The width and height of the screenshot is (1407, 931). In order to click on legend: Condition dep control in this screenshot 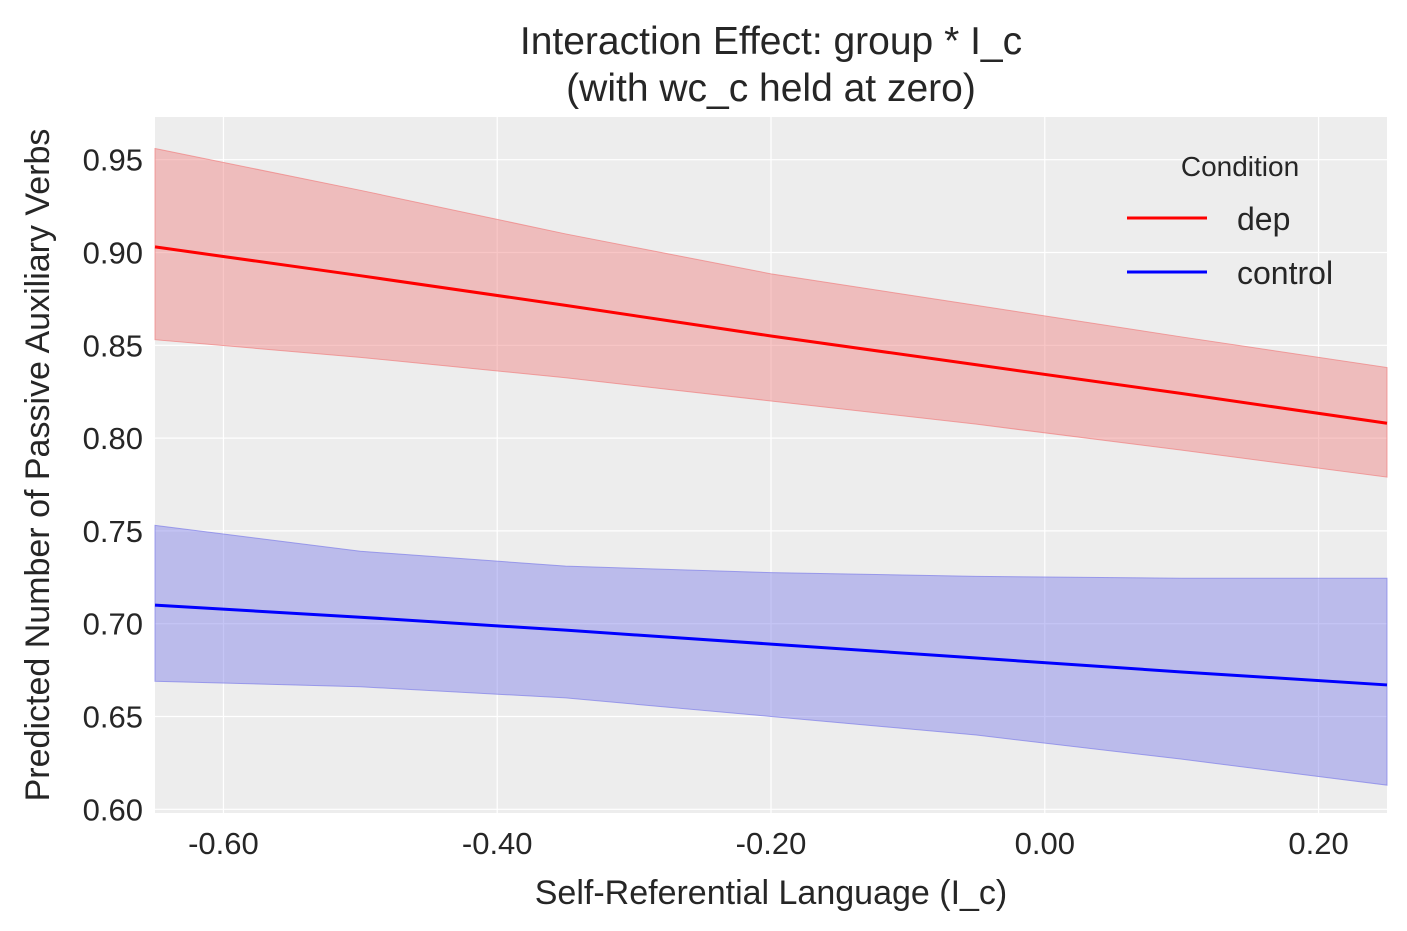, I will do `click(1230, 221)`.